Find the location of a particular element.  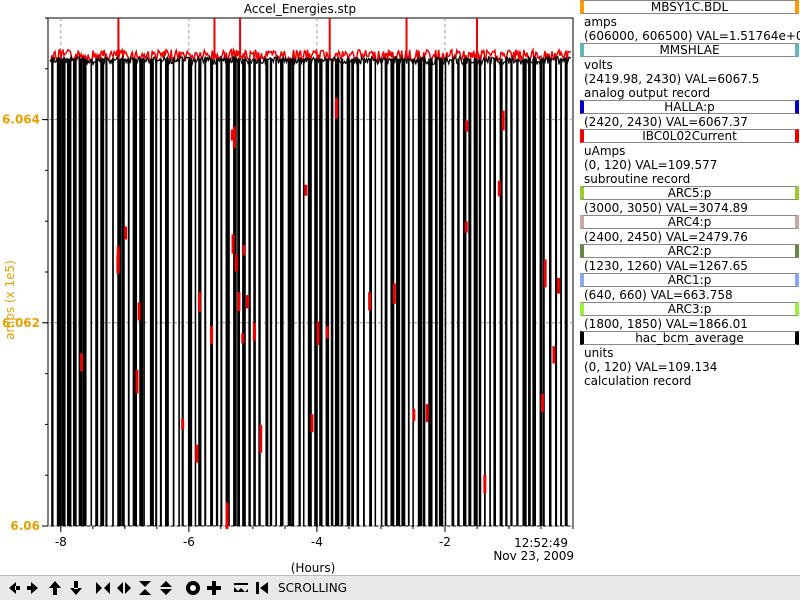

arrow-right-button is located at coordinates (34, 588).